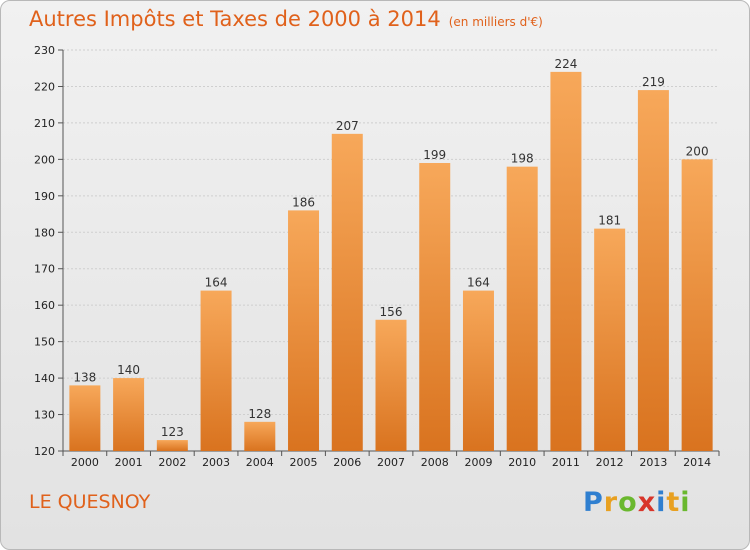 The image size is (750, 550). Describe the element at coordinates (610, 462) in the screenshot. I see `x-tick-label: 2012` at that location.